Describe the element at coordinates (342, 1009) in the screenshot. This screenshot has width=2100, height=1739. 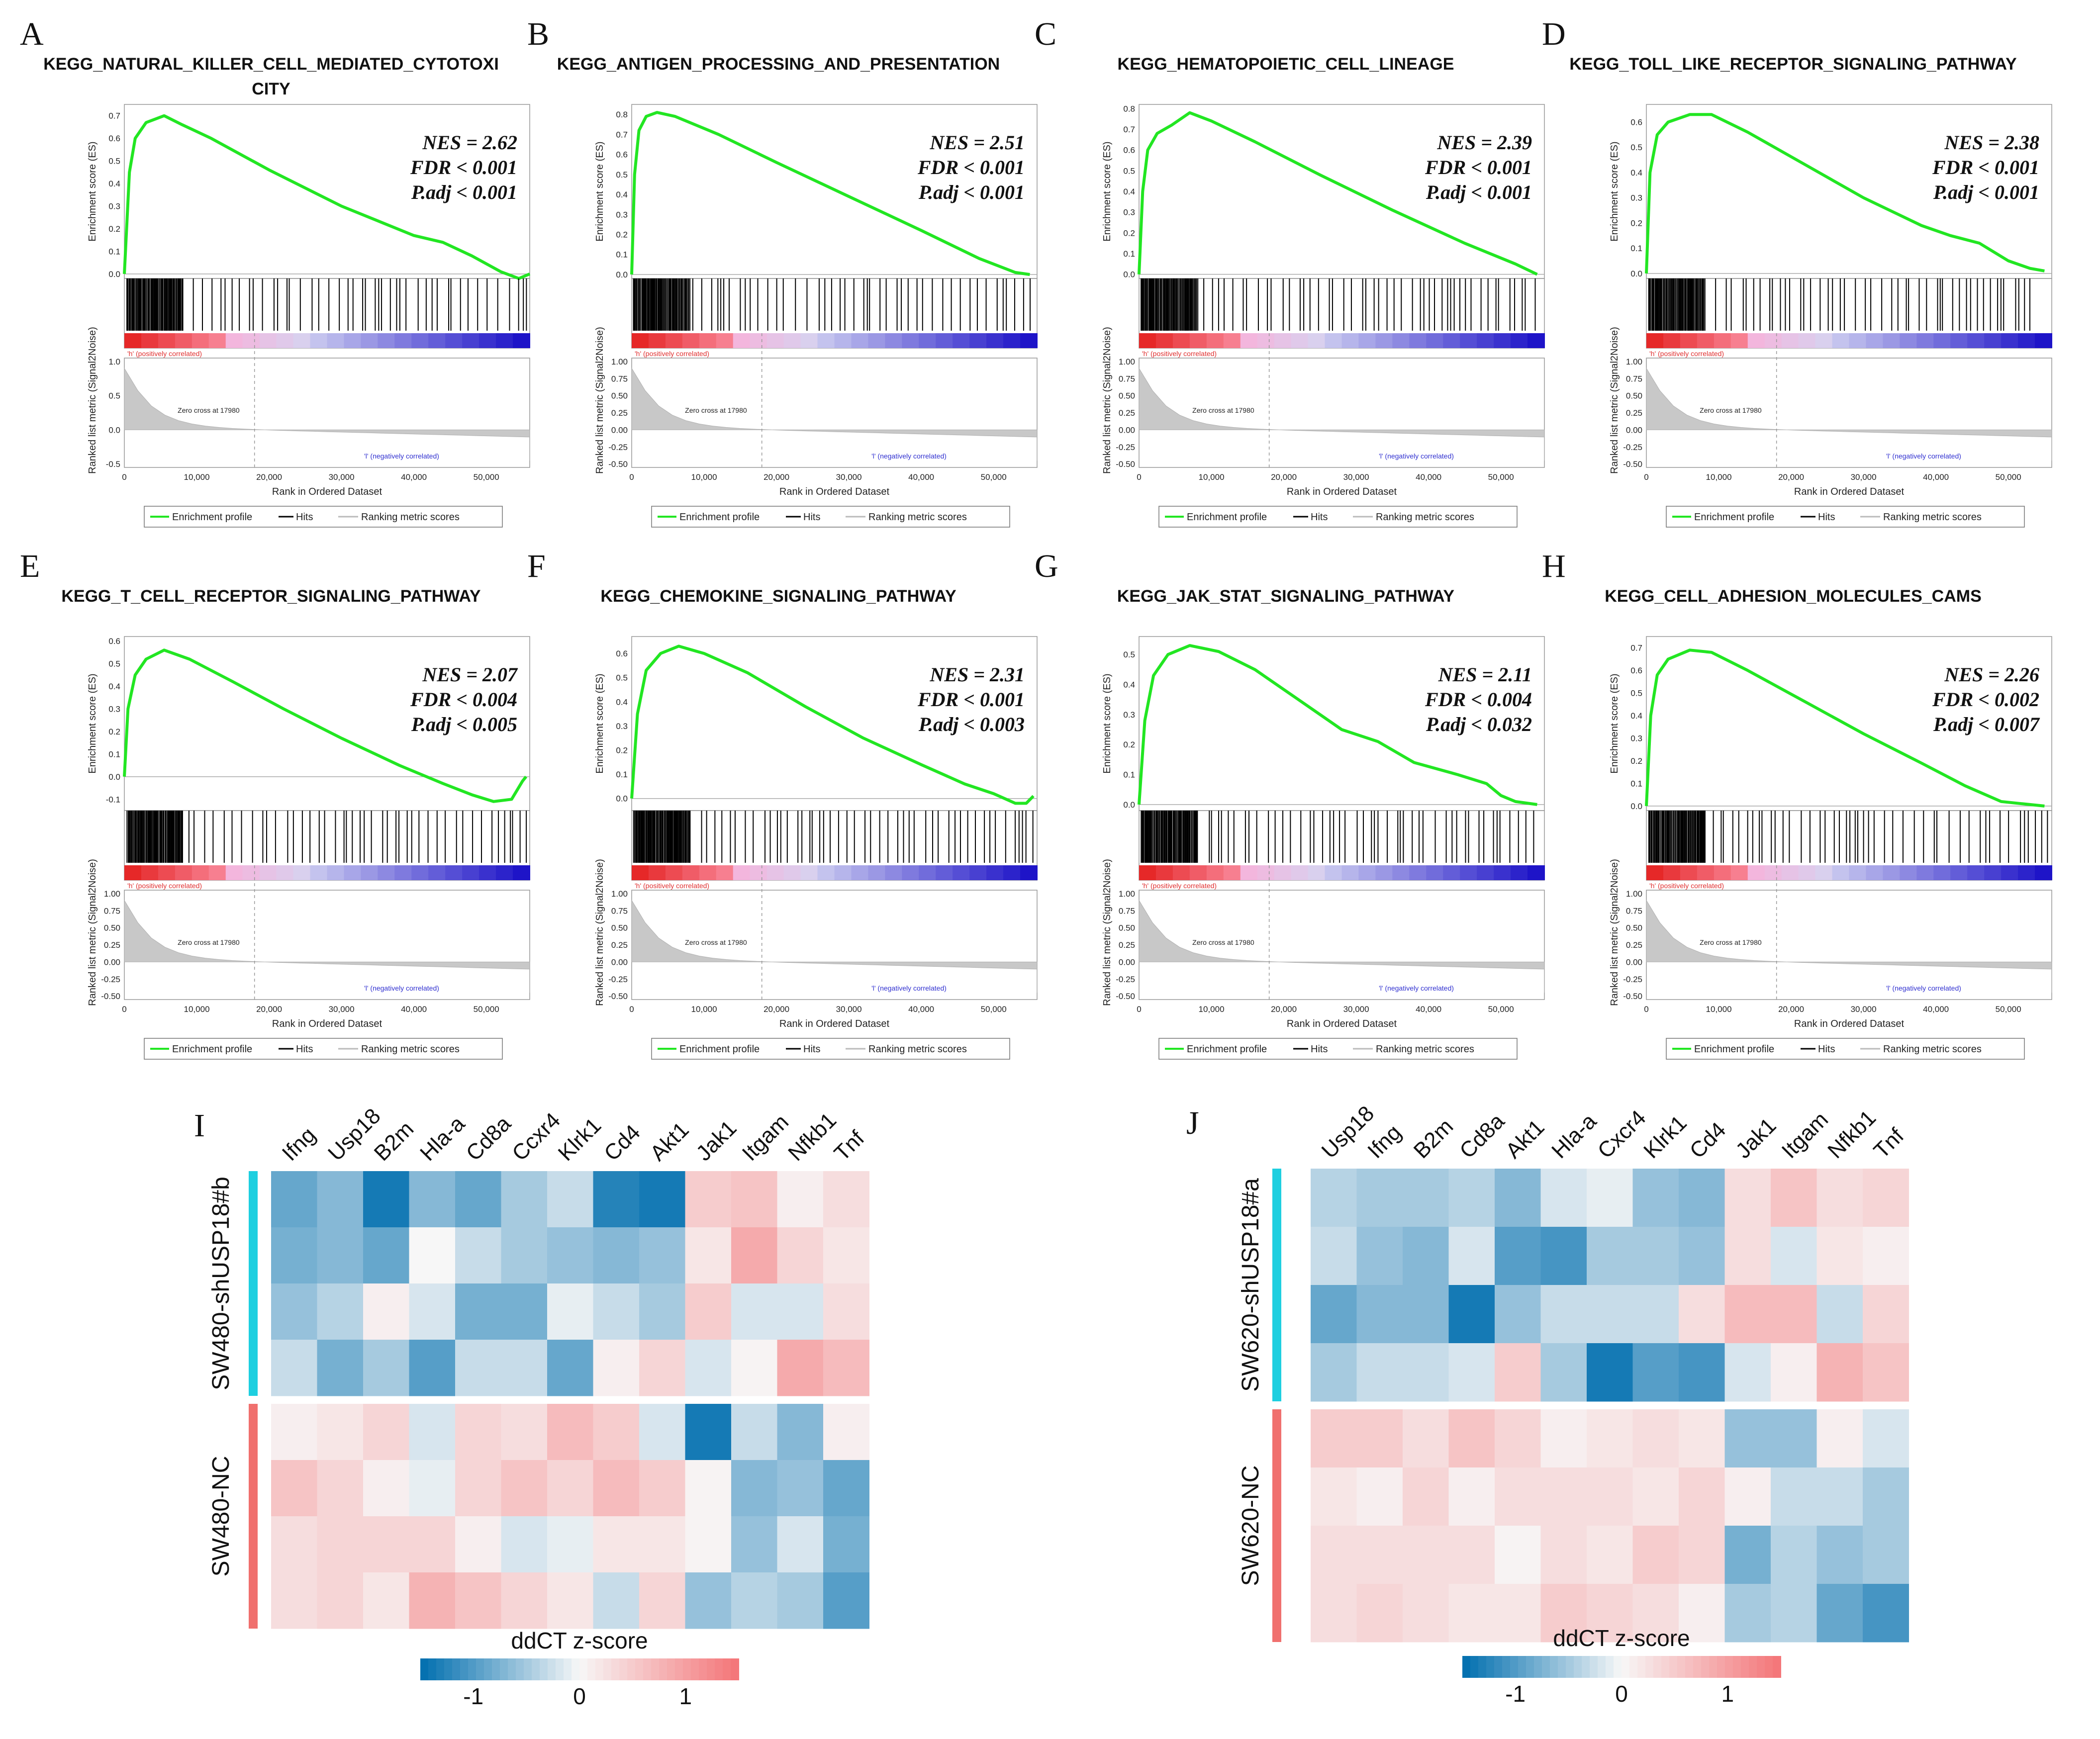
I see `x-tick-label: 30,000` at that location.